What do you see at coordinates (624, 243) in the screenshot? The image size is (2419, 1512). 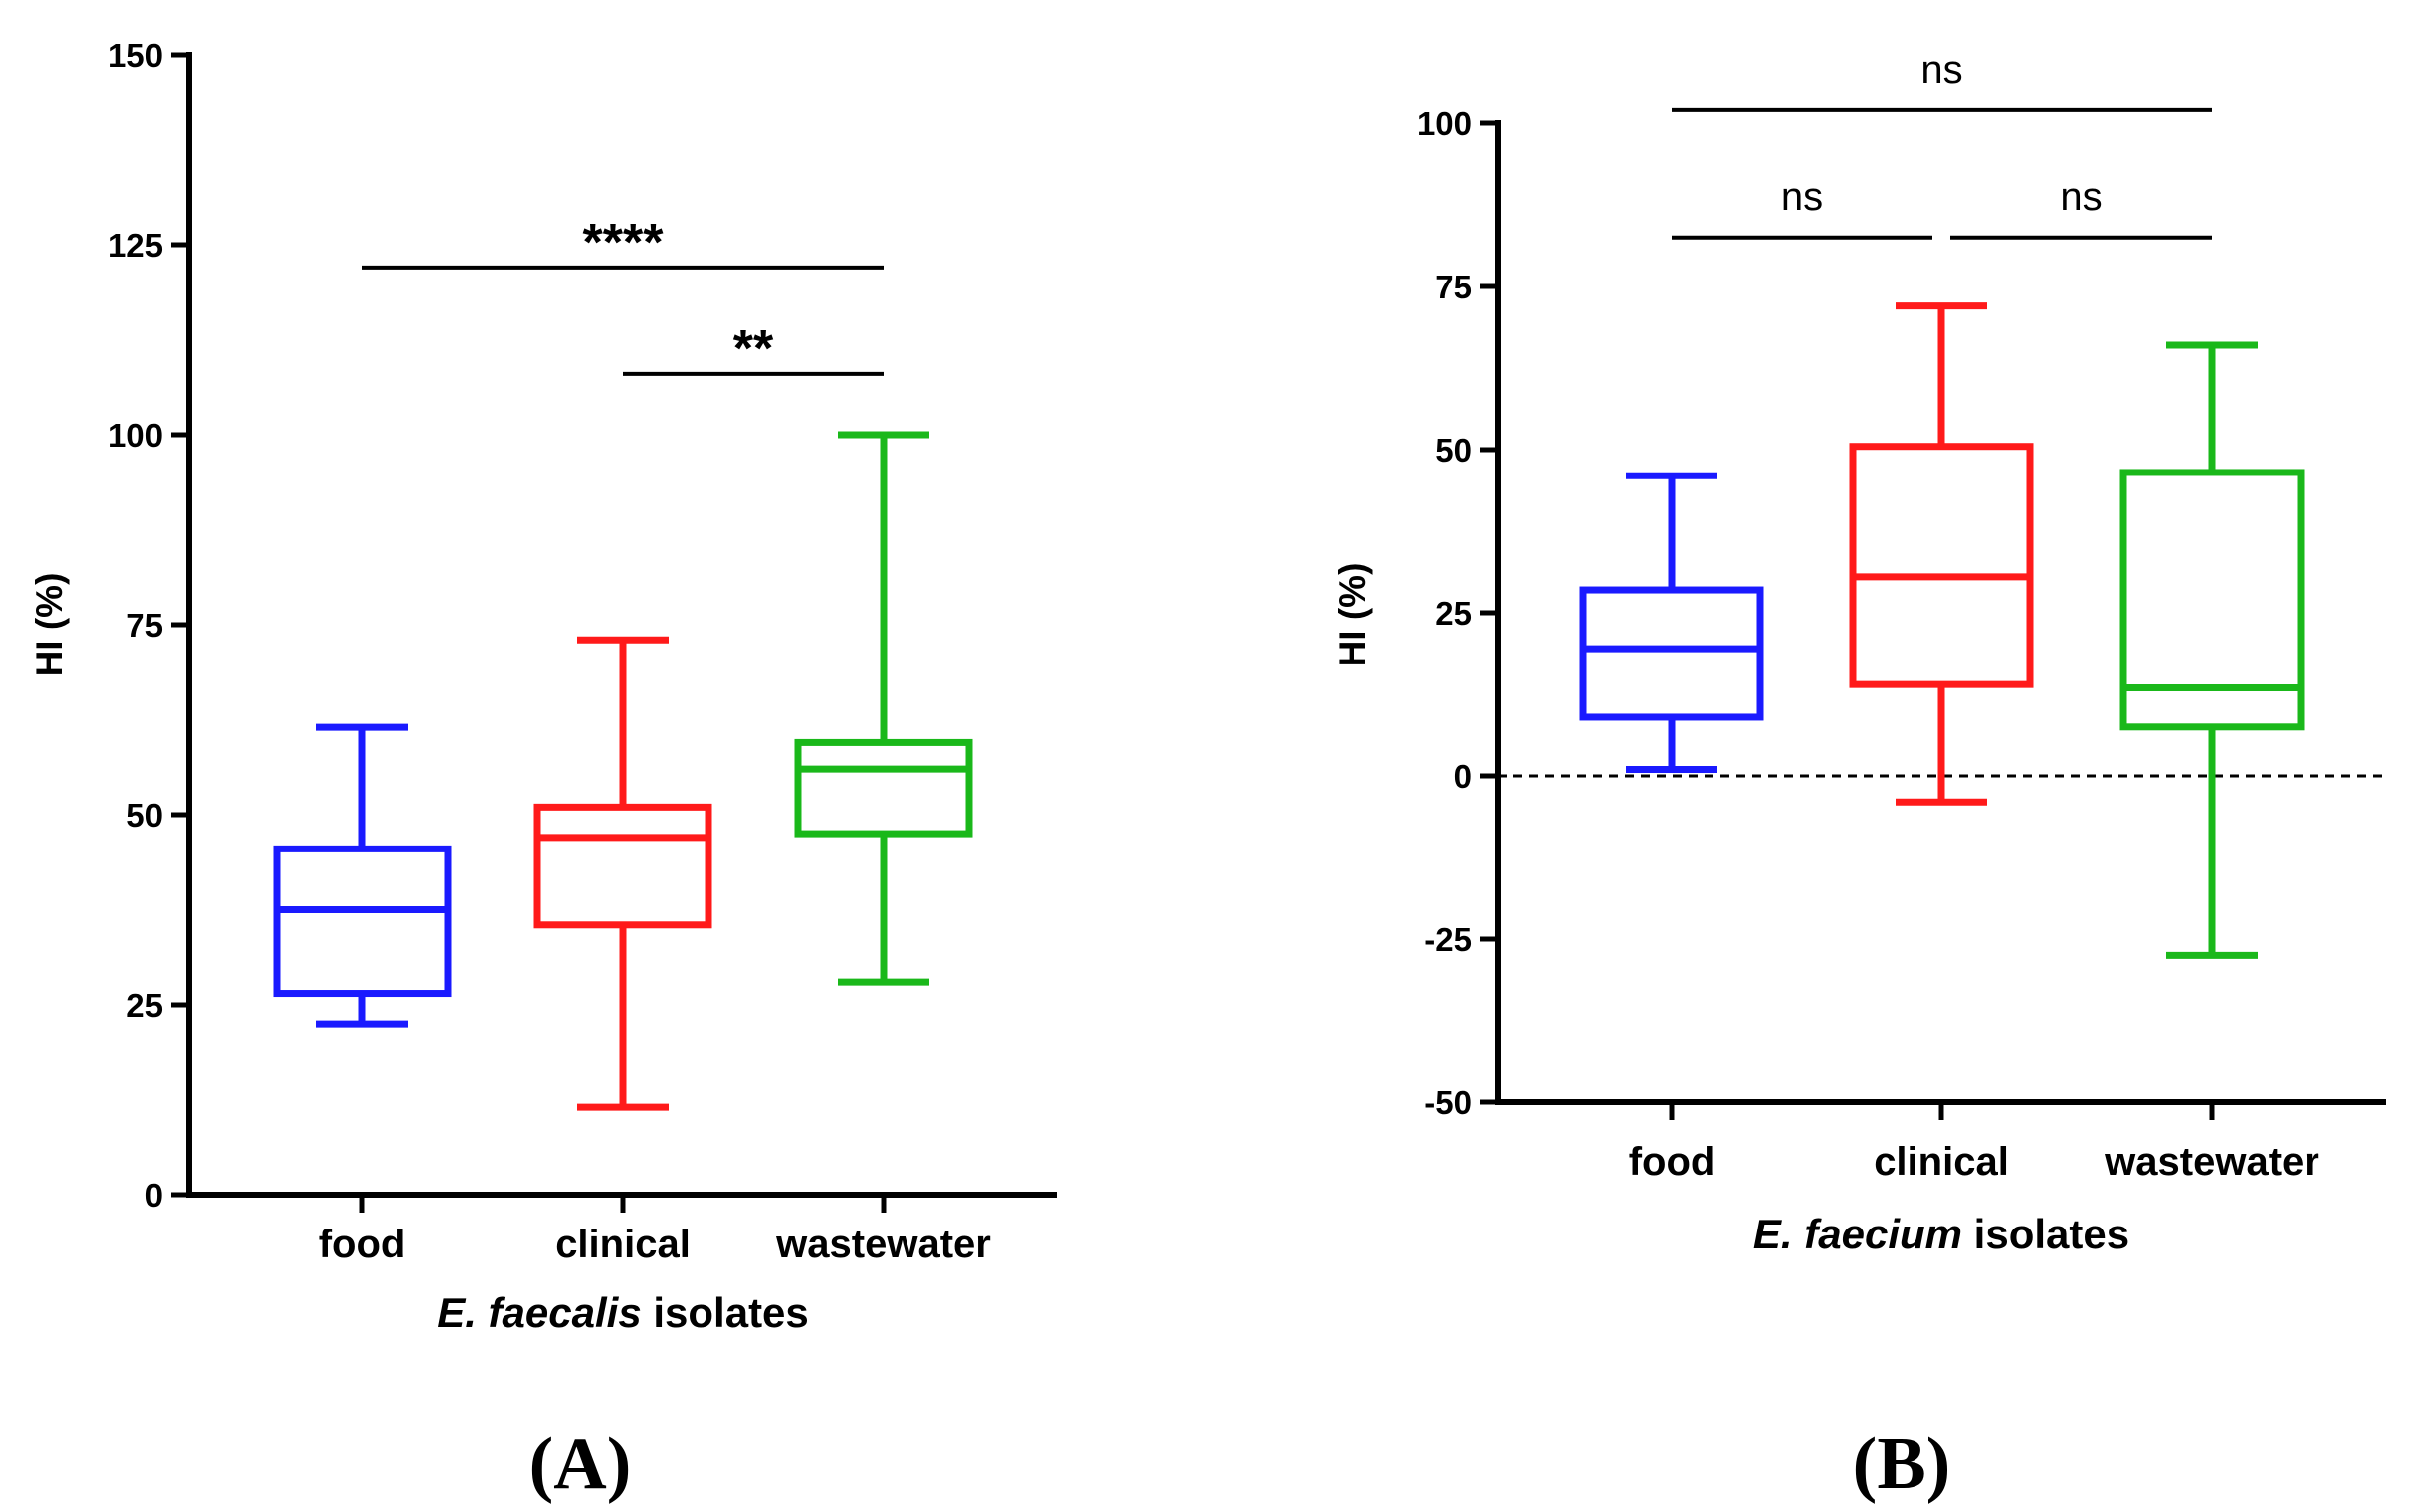 I see `significance-label: ****` at bounding box center [624, 243].